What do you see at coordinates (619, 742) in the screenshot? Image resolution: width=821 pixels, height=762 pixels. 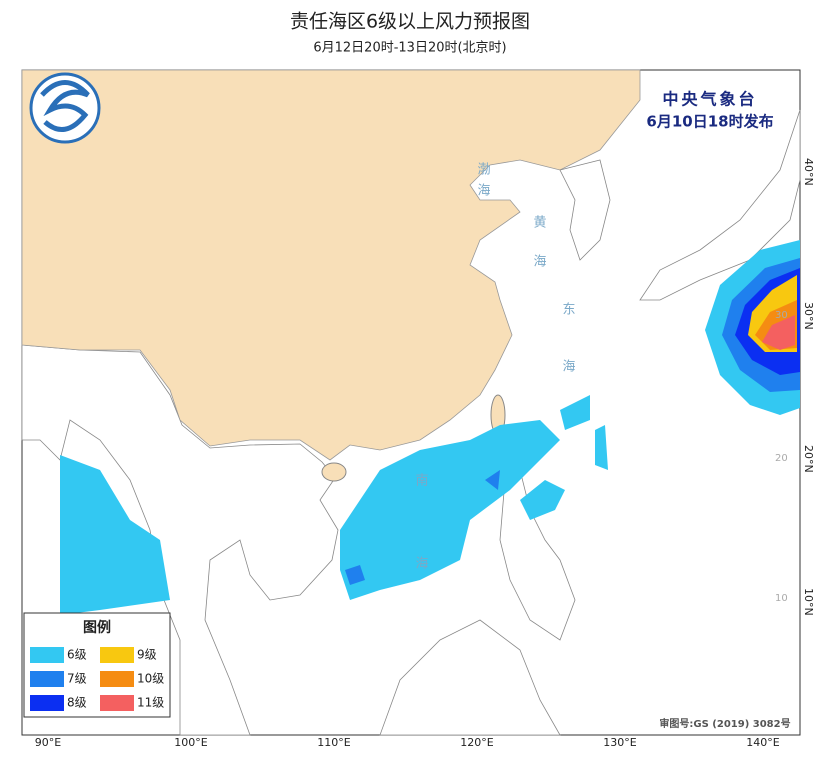 I see `longitude-label: 130°E` at bounding box center [619, 742].